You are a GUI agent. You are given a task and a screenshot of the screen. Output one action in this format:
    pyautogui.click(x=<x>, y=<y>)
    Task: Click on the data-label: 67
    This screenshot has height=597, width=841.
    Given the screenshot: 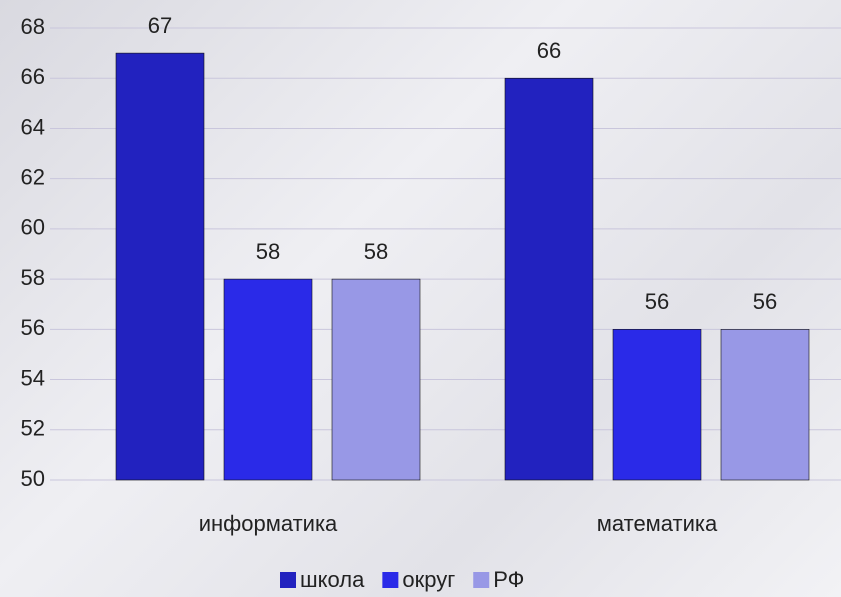 What is the action you would take?
    pyautogui.click(x=160, y=25)
    